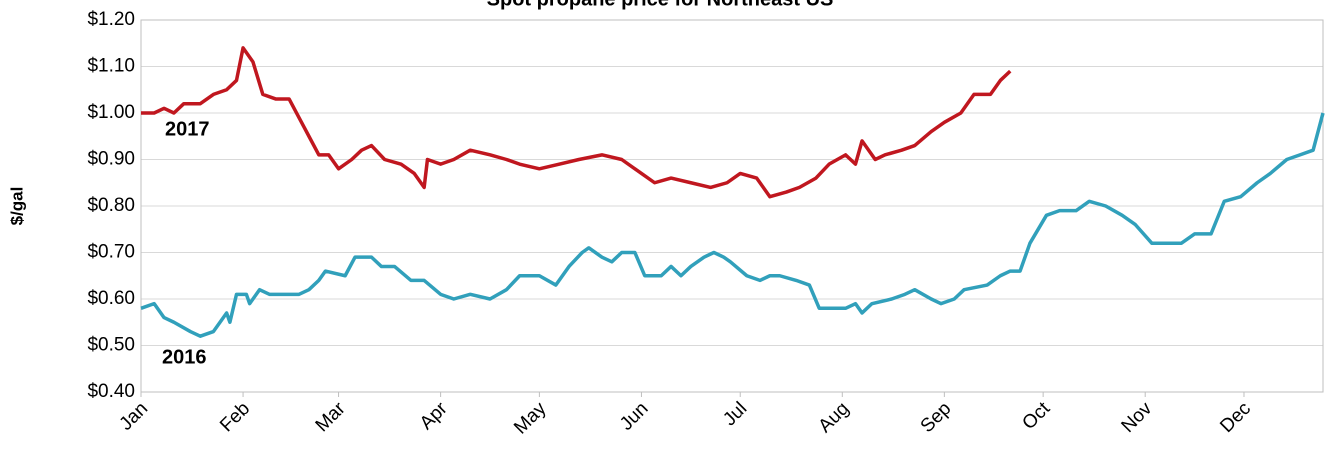  What do you see at coordinates (735, 414) in the screenshot?
I see `x-tick-label: Jul` at bounding box center [735, 414].